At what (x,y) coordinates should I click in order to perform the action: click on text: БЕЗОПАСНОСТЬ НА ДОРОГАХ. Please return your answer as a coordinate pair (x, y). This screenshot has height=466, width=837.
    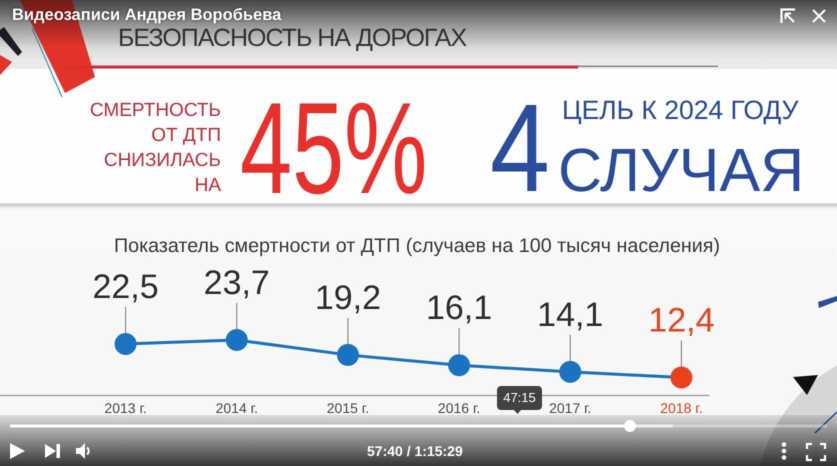
    Looking at the image, I should click on (292, 38).